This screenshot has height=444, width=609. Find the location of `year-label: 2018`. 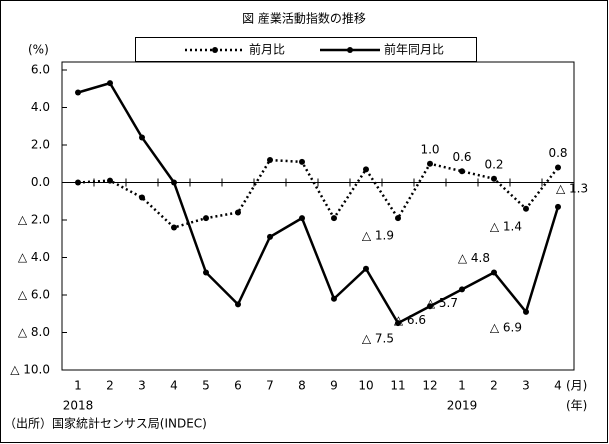

year-label: 2018 is located at coordinates (78, 406).